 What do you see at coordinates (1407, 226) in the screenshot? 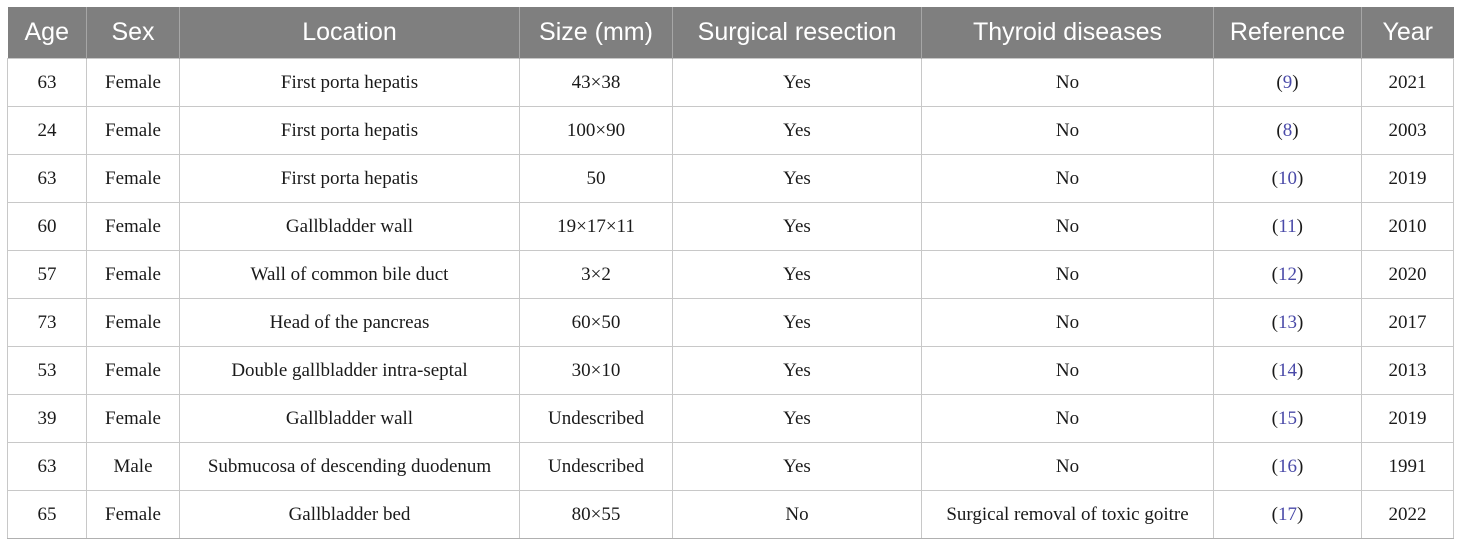
I see `cell-year: 2010` at bounding box center [1407, 226].